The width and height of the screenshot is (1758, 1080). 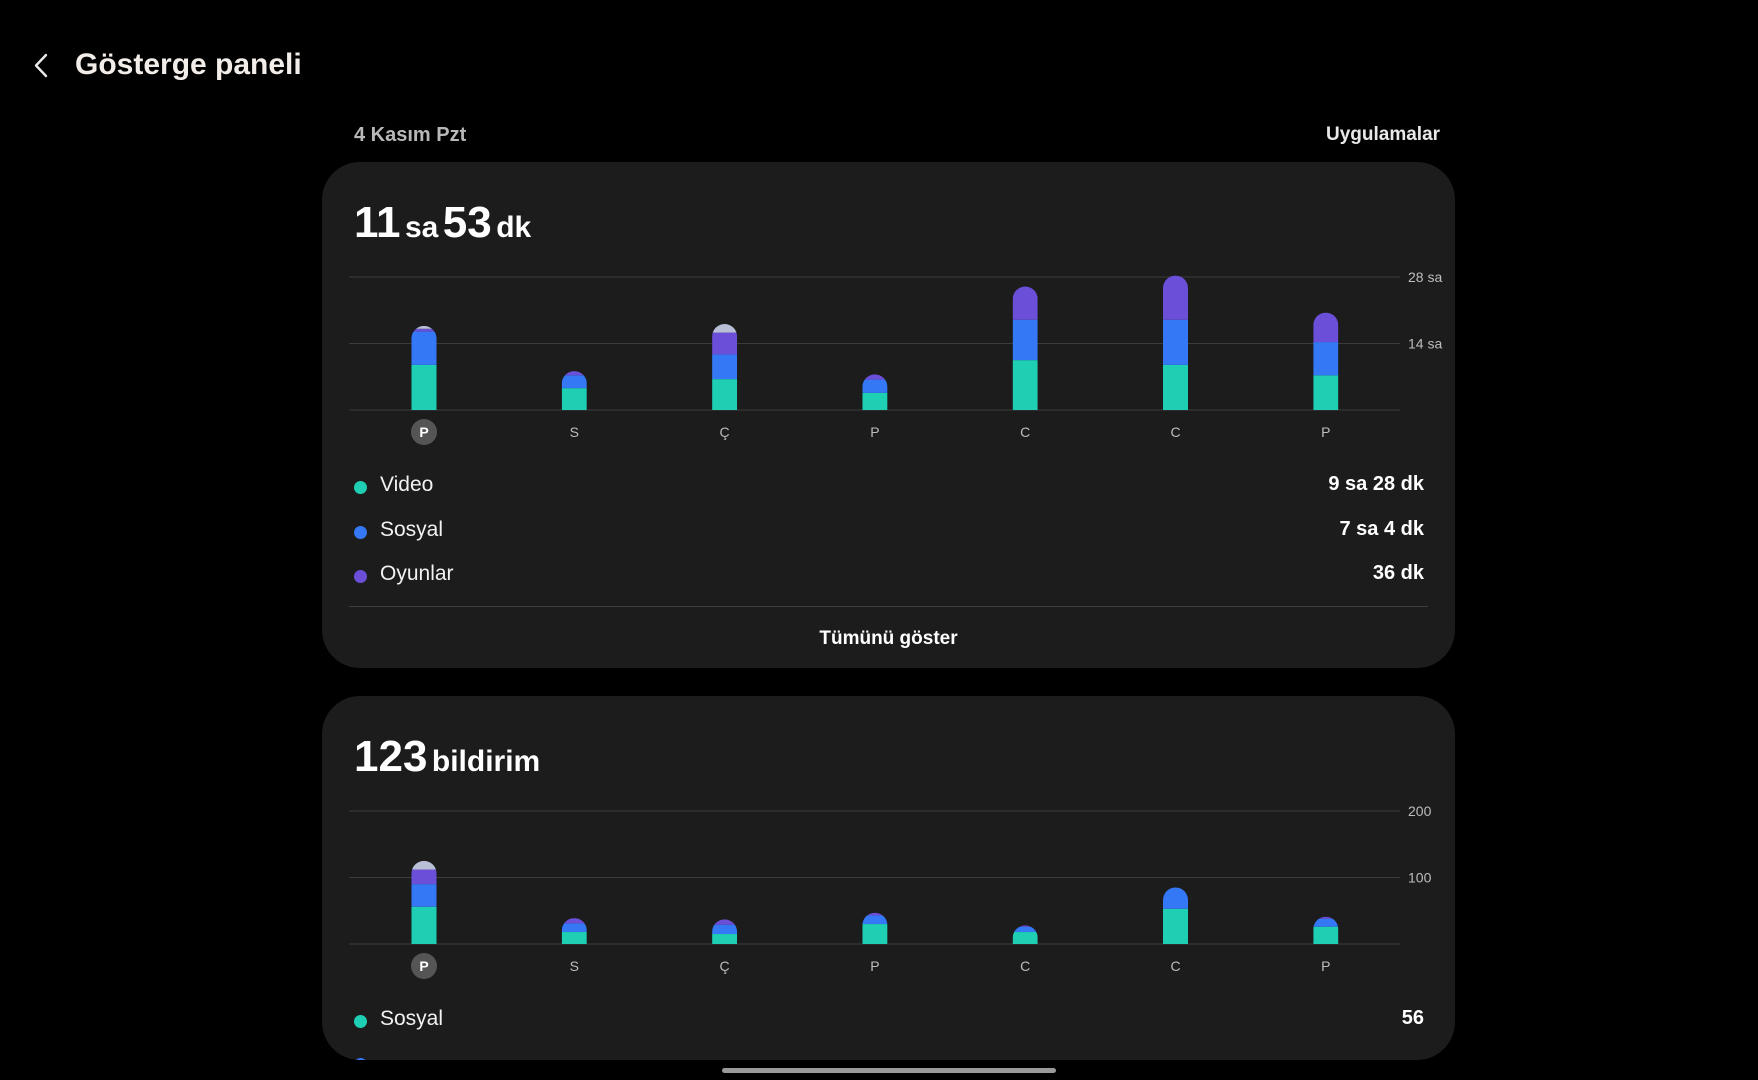 I want to click on screen-time-total: 11 sa 53 dk, so click(x=442, y=223).